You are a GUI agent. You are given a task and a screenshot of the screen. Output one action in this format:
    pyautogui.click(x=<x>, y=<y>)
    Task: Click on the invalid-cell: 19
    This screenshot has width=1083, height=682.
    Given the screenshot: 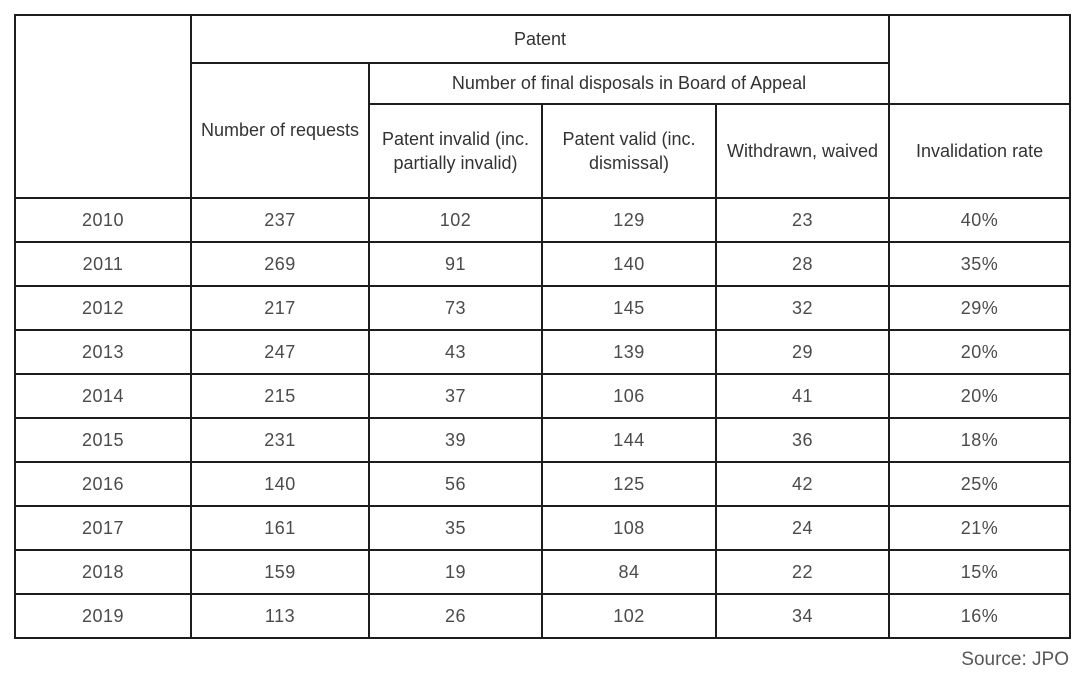 What is the action you would take?
    pyautogui.click(x=455, y=572)
    